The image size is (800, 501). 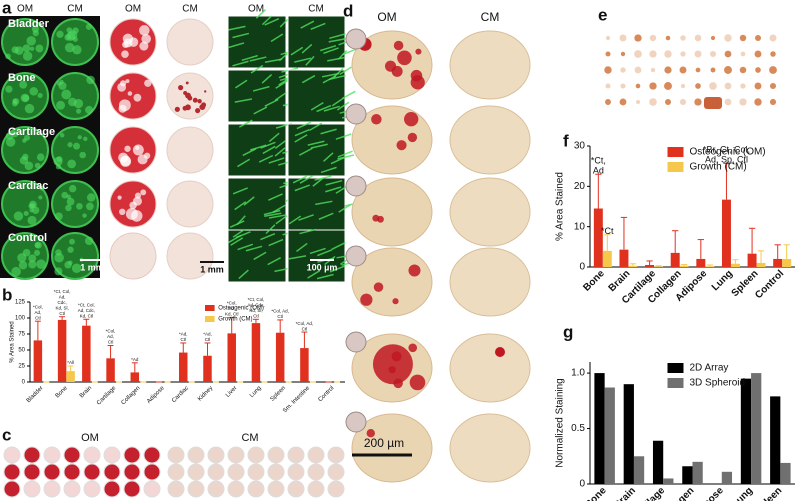 What do you see at coordinates (7, 8) in the screenshot?
I see `panel-label: a` at bounding box center [7, 8].